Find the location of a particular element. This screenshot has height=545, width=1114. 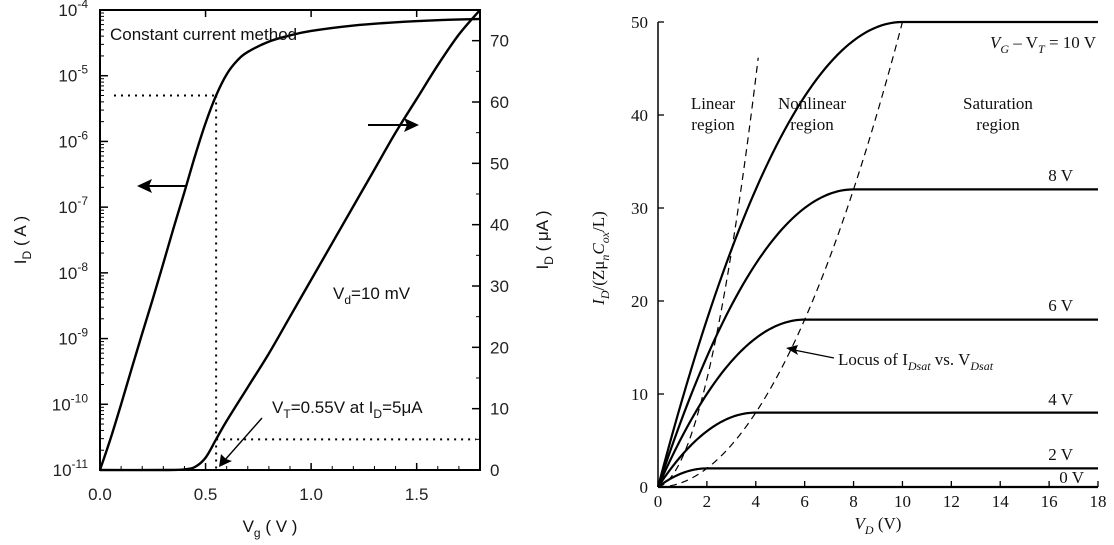

vt-annotation: VT=0.55V at ID=5μA is located at coordinates (347, 409).